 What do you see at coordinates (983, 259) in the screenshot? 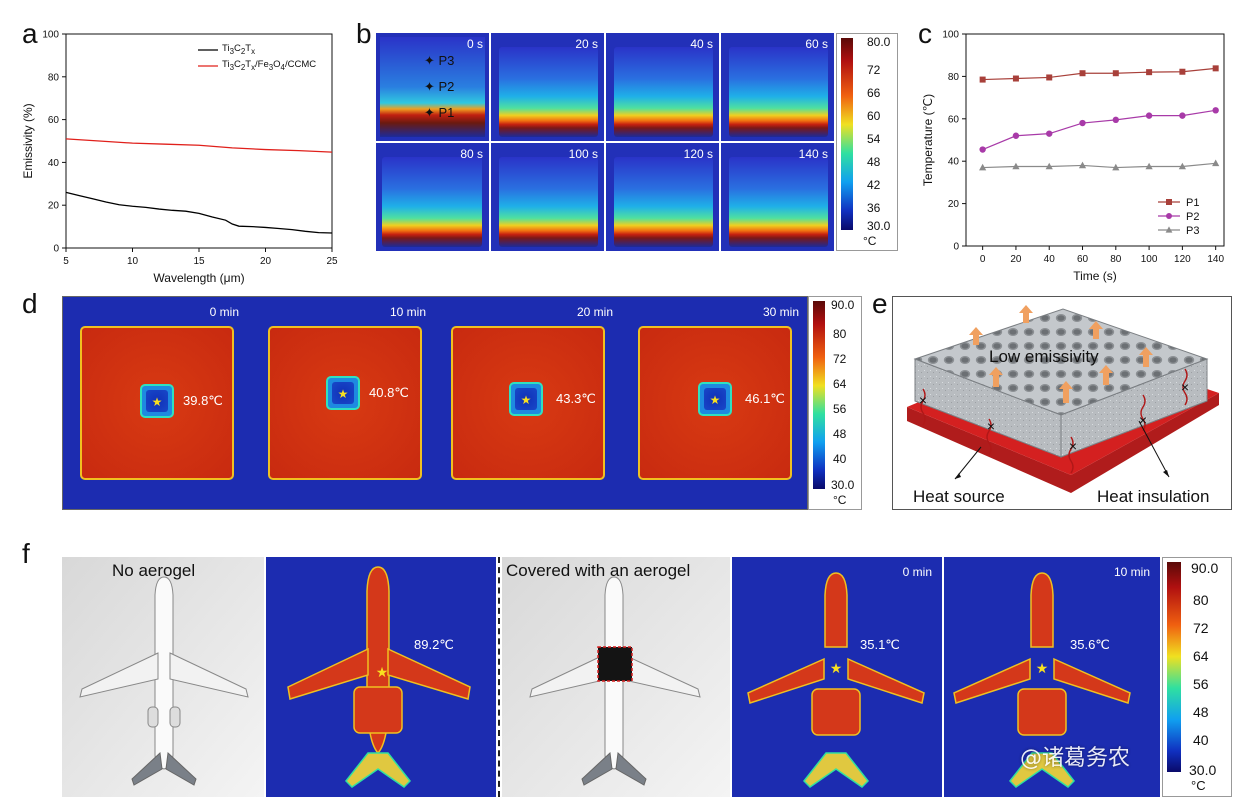
I see `x-tick-label: 0` at bounding box center [983, 259].